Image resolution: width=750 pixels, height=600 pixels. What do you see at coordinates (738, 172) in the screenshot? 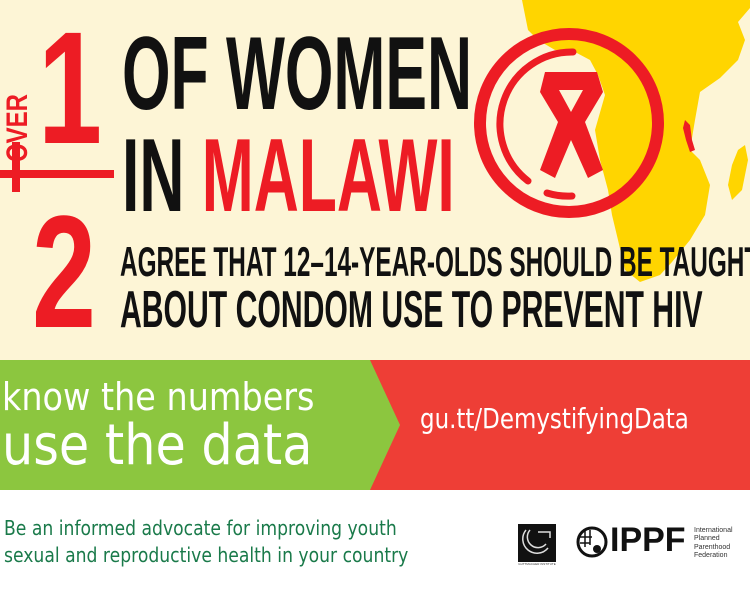
I see `madagascar-map` at bounding box center [738, 172].